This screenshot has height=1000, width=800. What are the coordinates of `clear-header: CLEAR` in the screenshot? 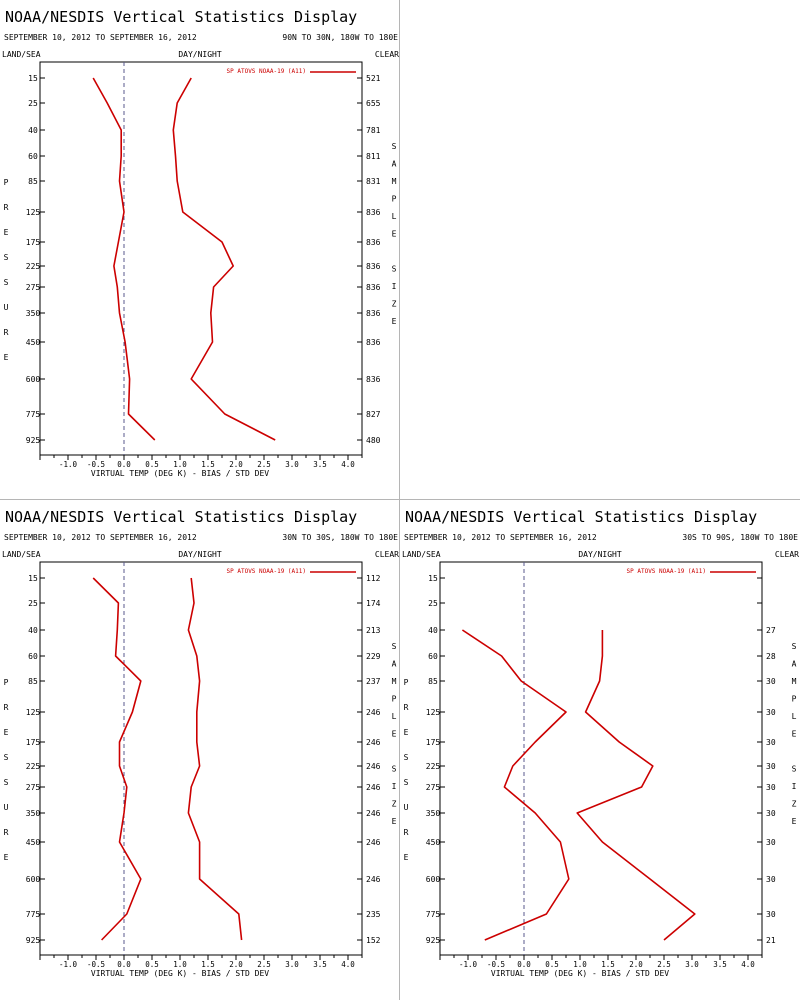 It's located at (787, 554).